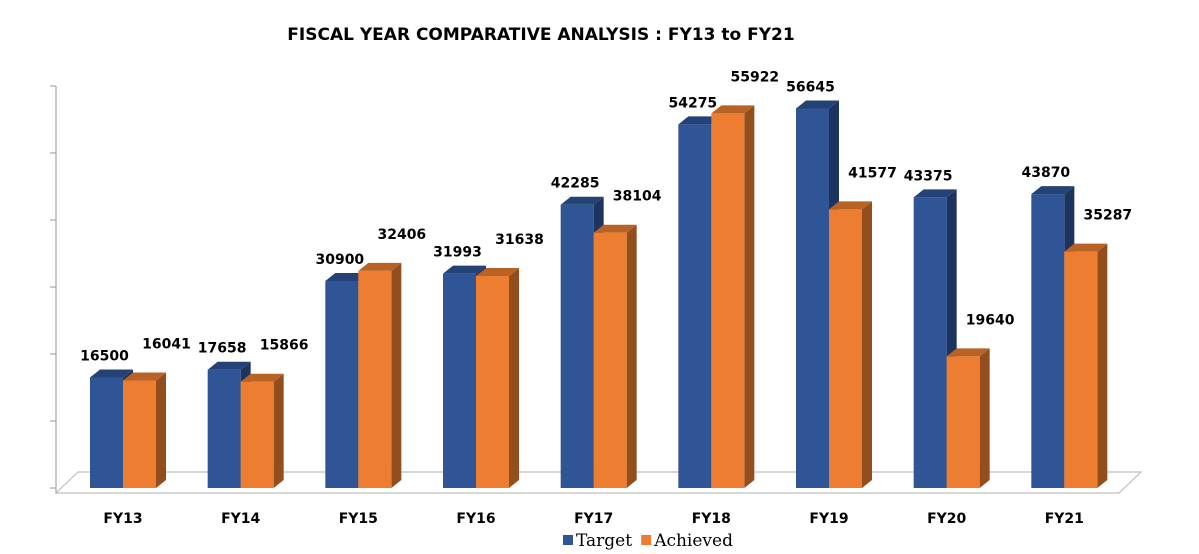  I want to click on data-label: 43375, so click(928, 176).